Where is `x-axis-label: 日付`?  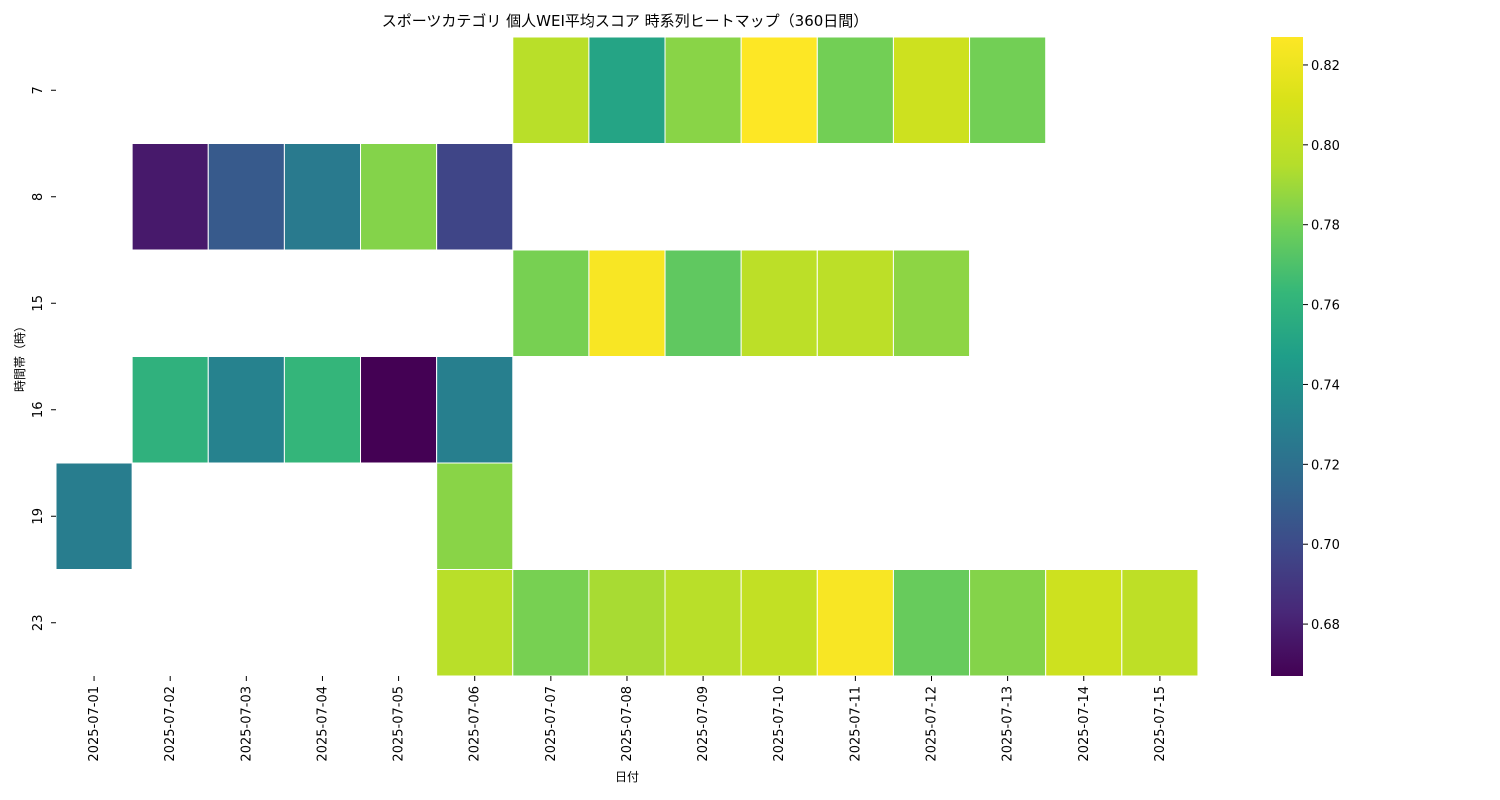
x-axis-label: 日付 is located at coordinates (627, 777).